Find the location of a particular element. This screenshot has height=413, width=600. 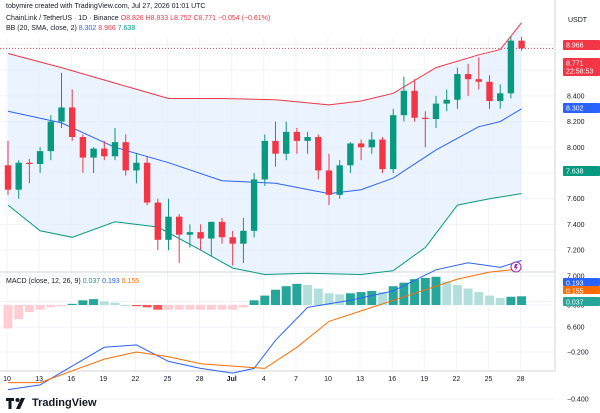

ohlc-close: C8.771 is located at coordinates (205, 18).